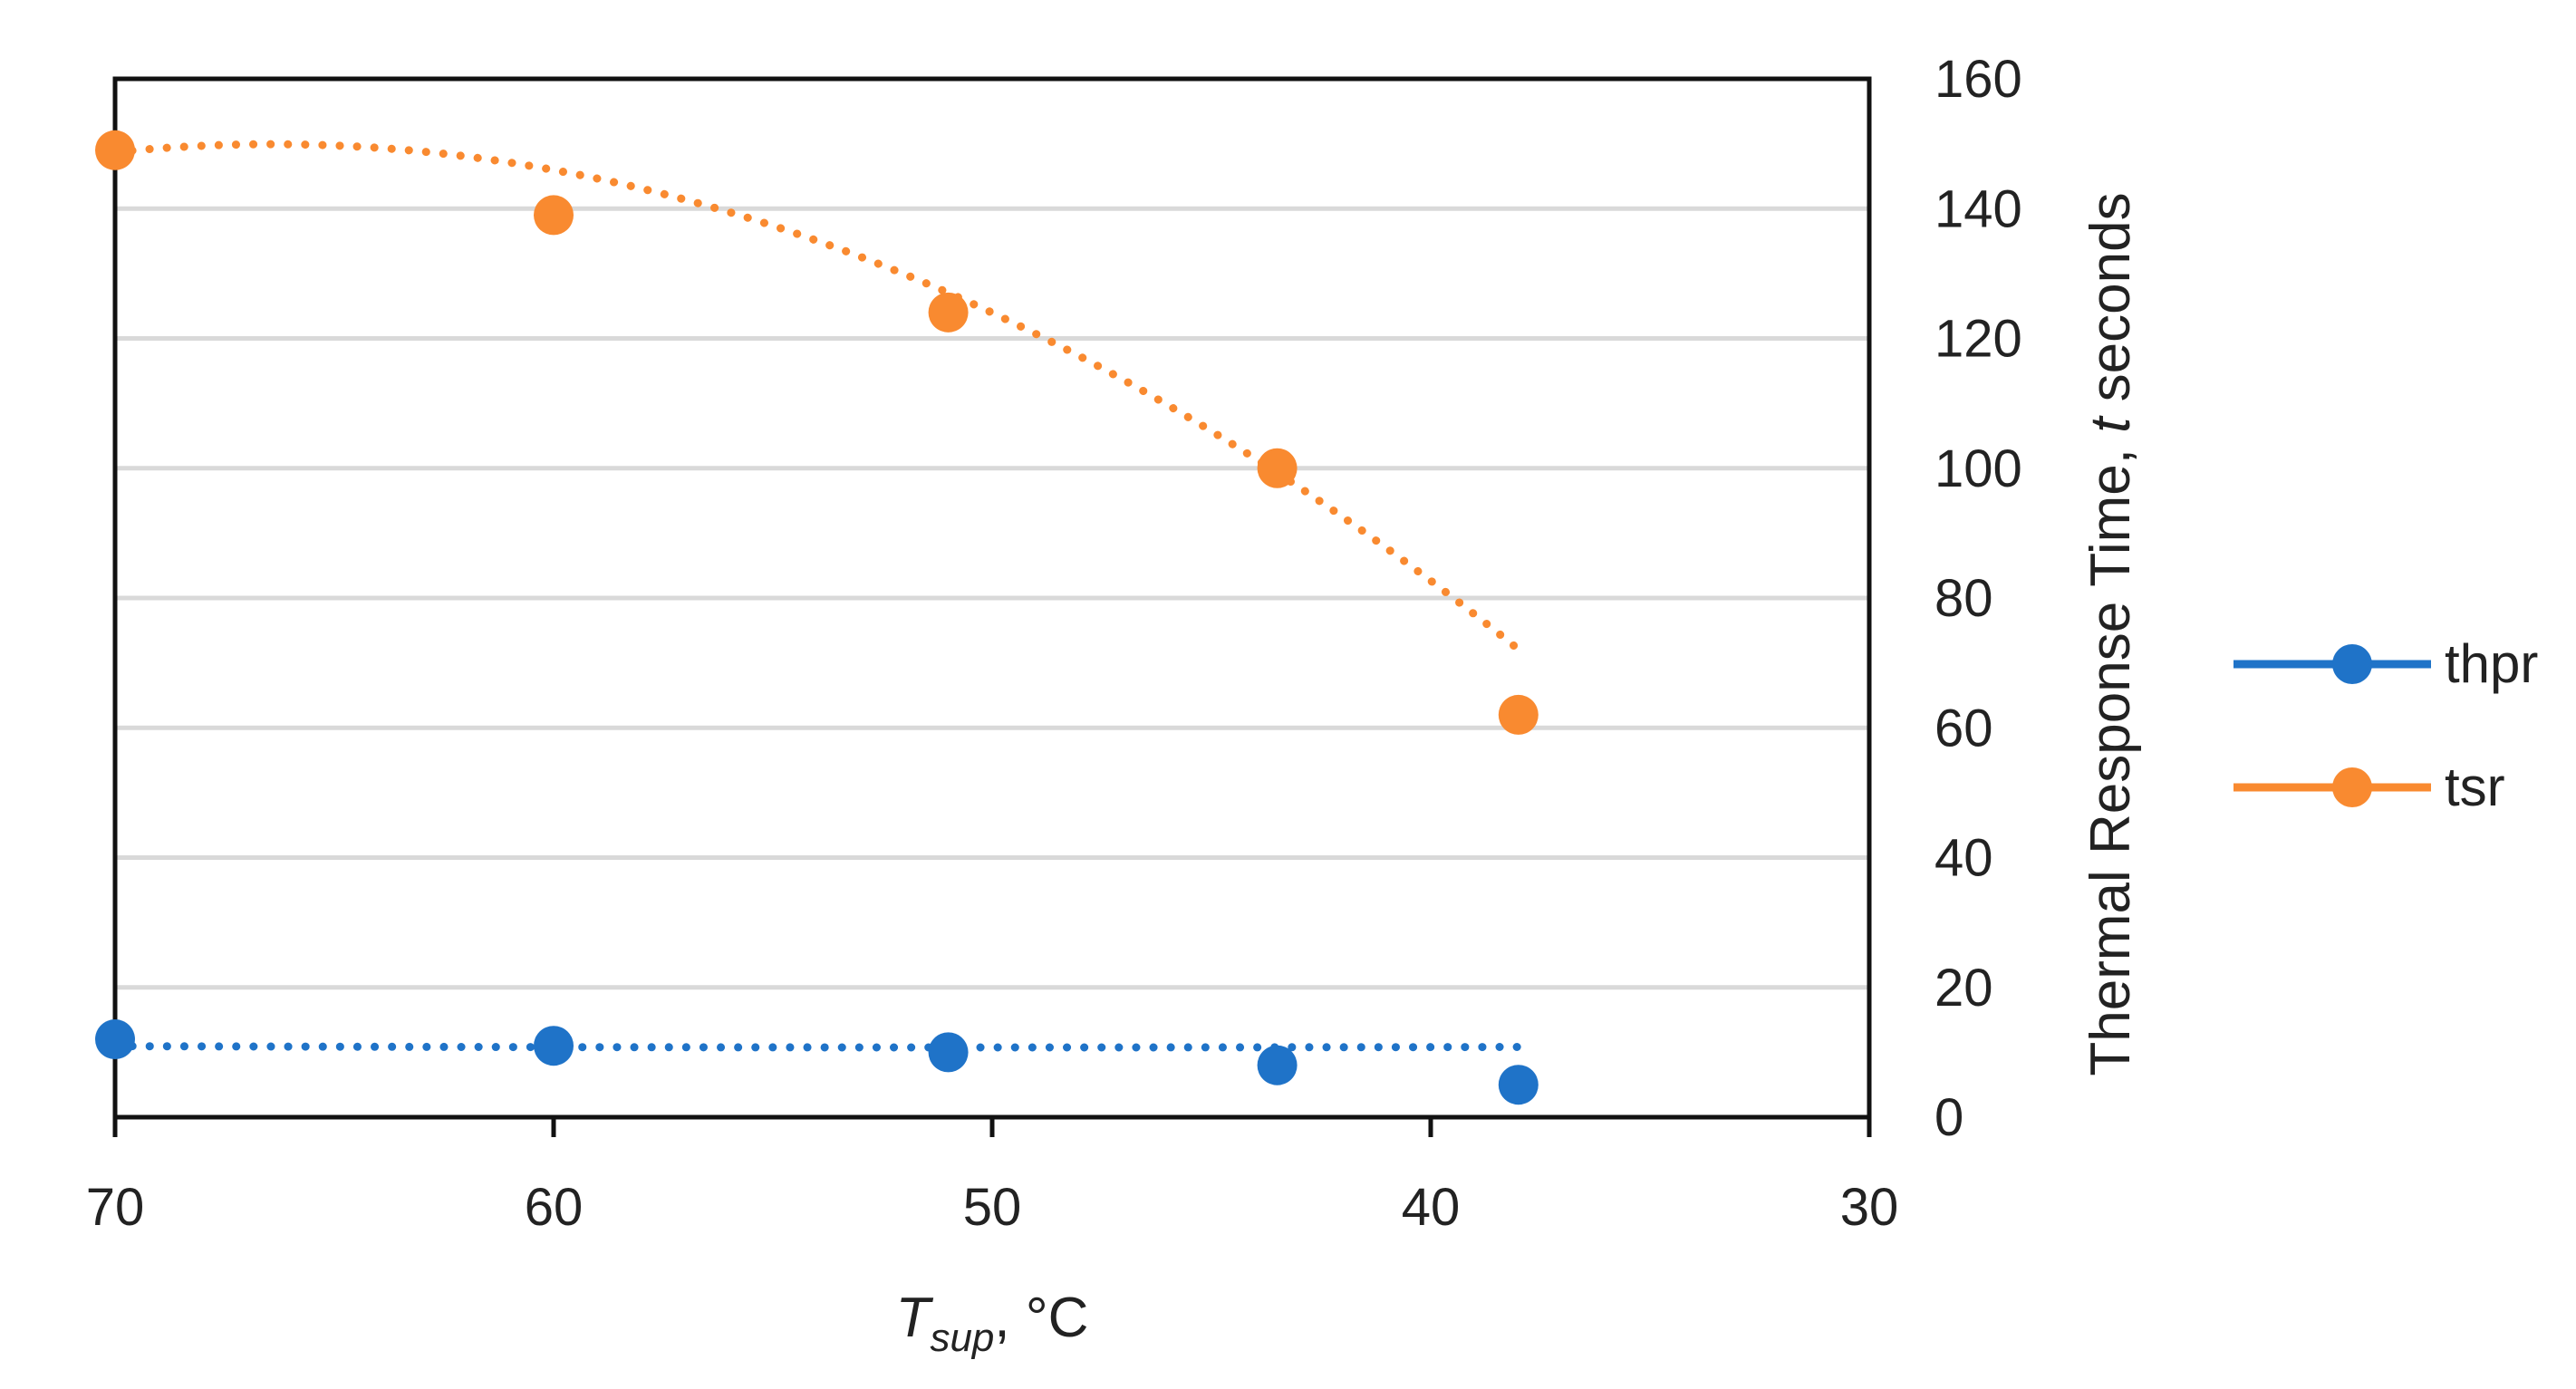 The height and width of the screenshot is (1389, 2576). What do you see at coordinates (2110, 304) in the screenshot?
I see `y-axis-title-unit: seconds` at bounding box center [2110, 304].